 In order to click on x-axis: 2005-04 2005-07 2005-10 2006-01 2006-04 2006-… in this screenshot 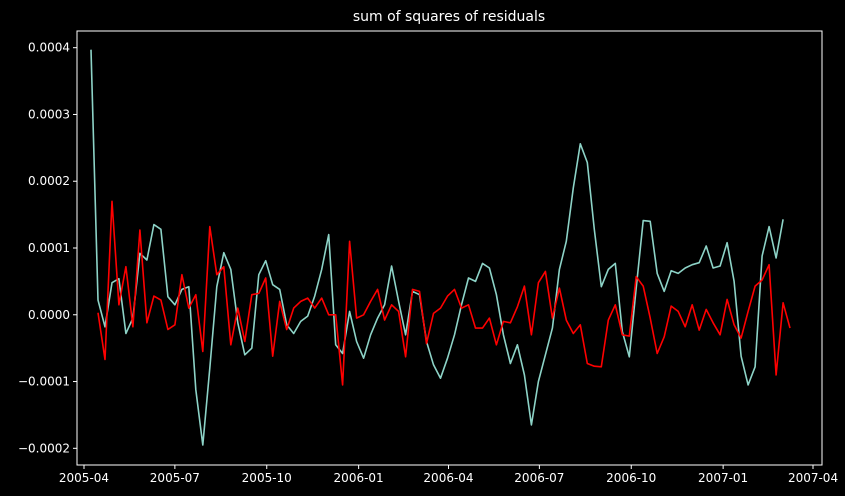, I will do `click(448, 475)`.